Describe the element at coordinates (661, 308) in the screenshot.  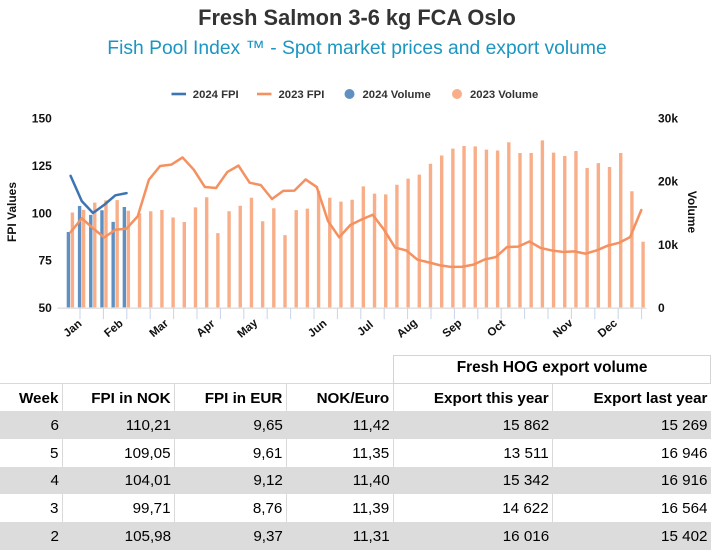
I see `svg-text: 0` at that location.